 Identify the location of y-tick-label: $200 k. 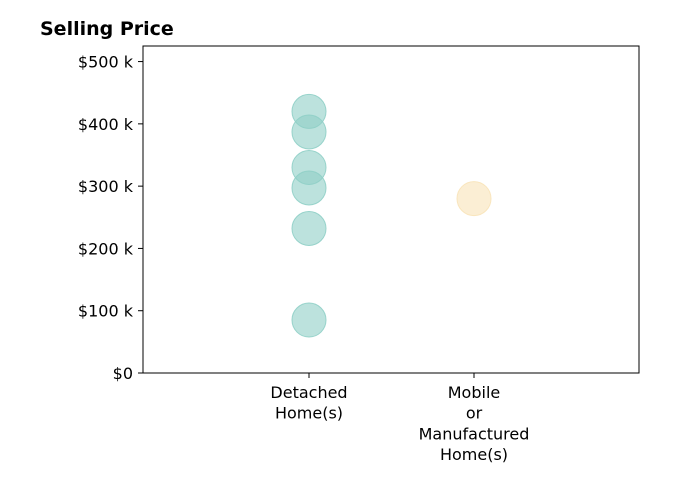
(106, 248).